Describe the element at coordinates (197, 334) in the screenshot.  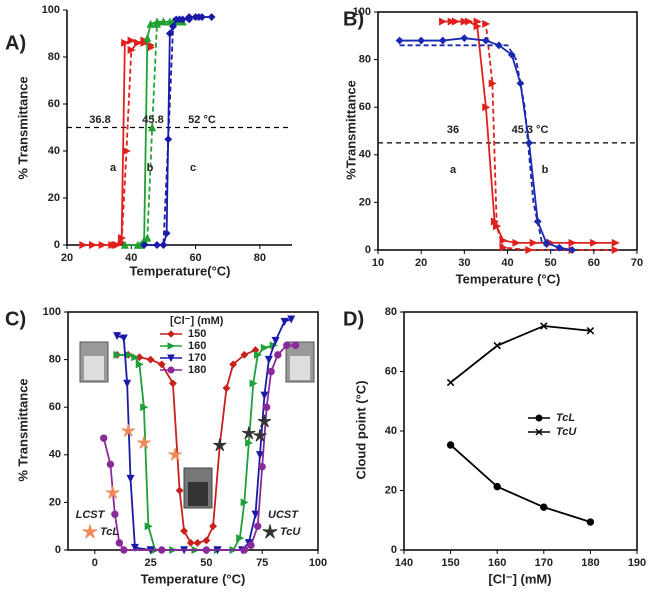
I see `legend-label: 150` at that location.